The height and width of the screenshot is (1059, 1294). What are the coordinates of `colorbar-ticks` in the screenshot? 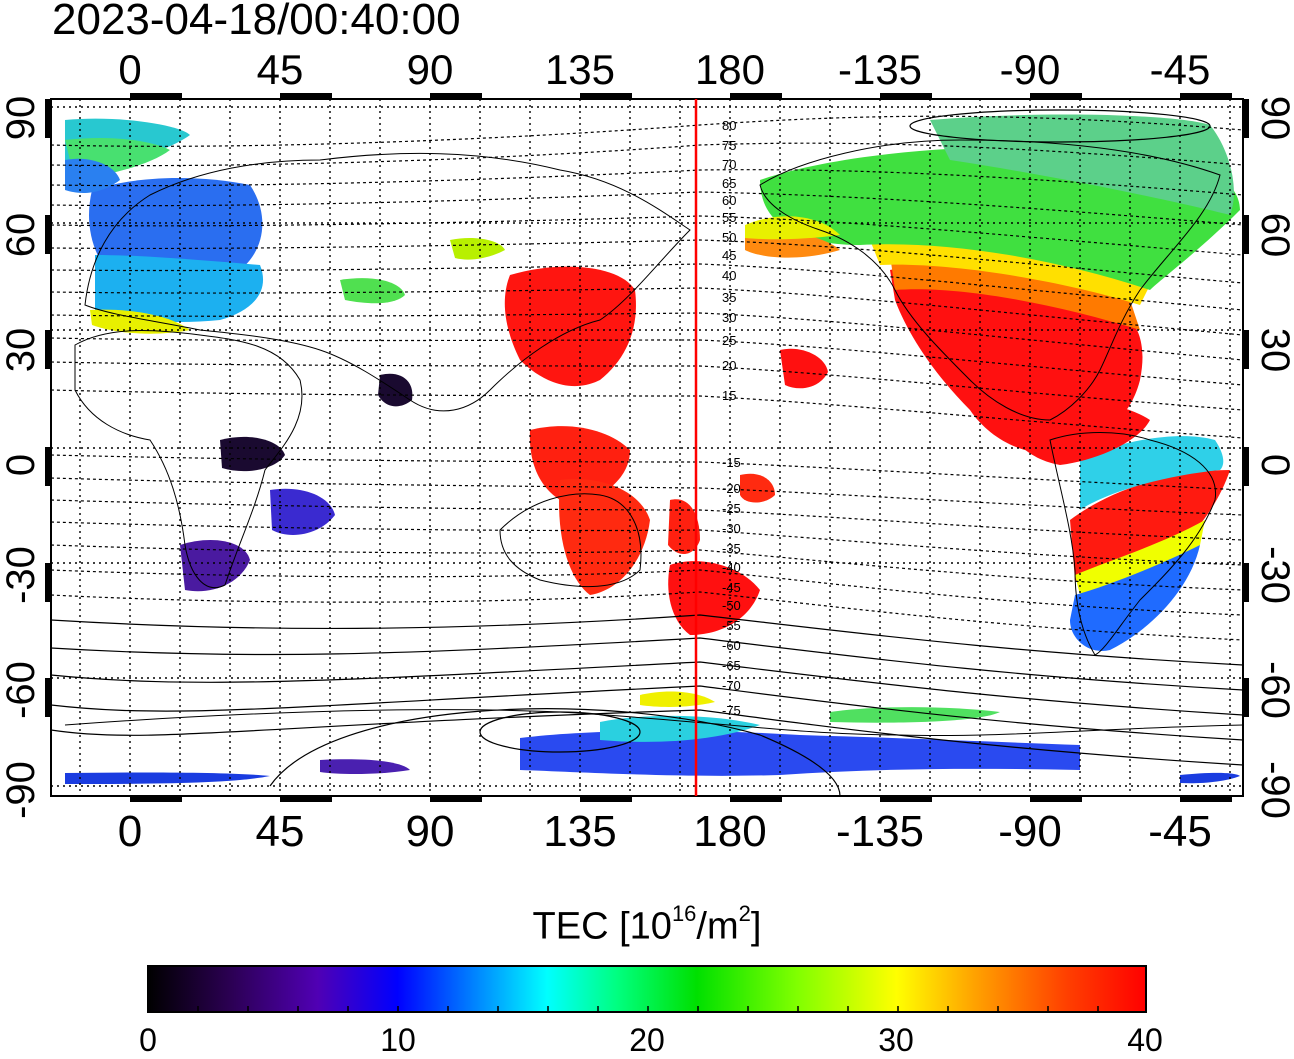 It's located at (623, 1009).